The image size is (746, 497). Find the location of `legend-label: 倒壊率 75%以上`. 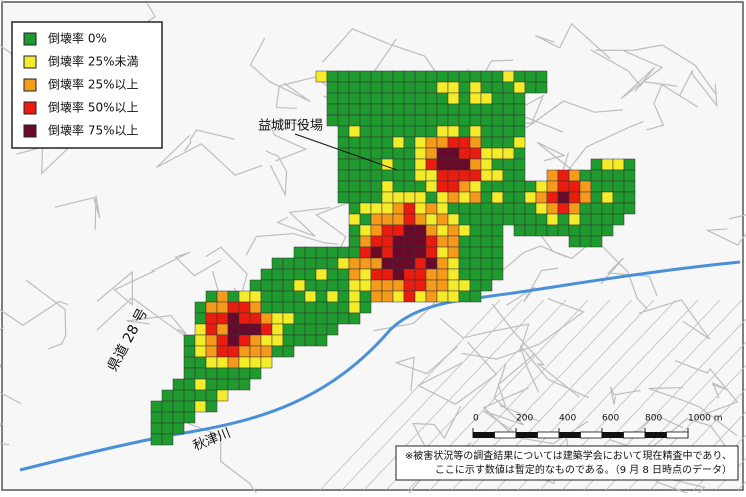

legend-label: 倒壊率 75%以上 is located at coordinates (93, 130).